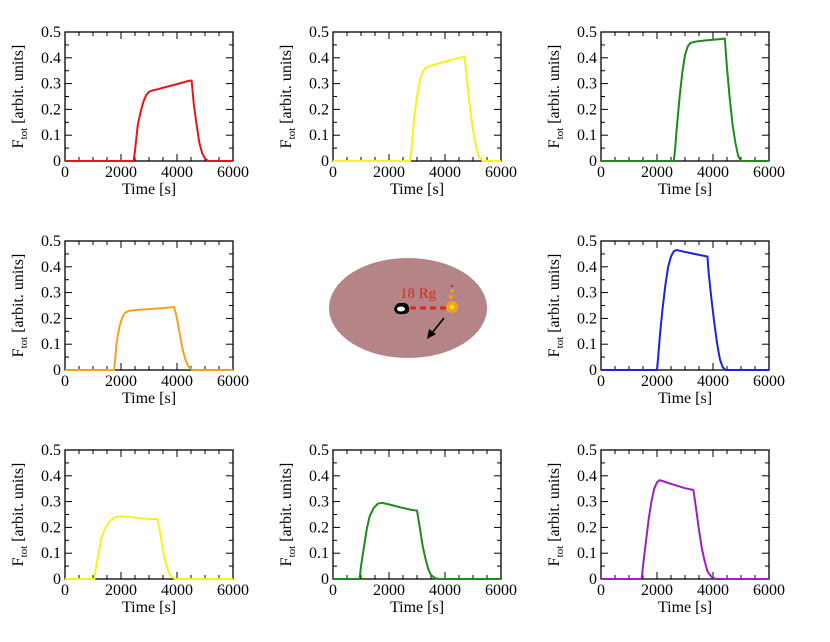 This screenshot has height=642, width=830. Describe the element at coordinates (438, 325) in the screenshot. I see `direction-arrow-shaft` at that location.